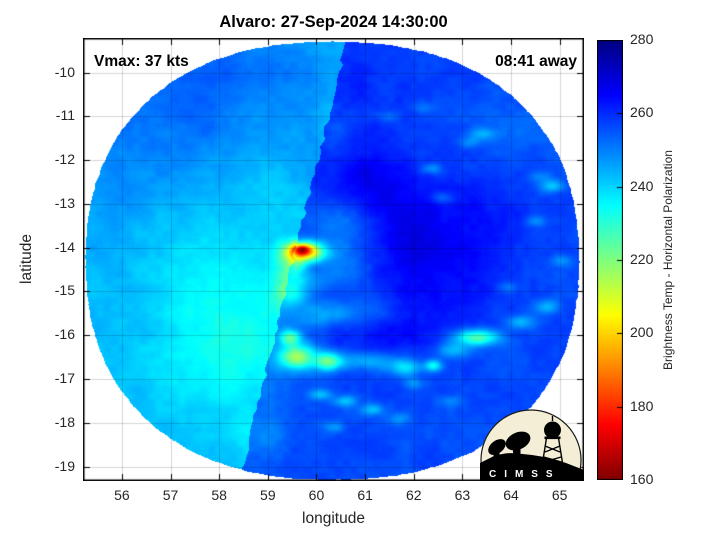 This screenshot has width=720, height=540. I want to click on y-tick-label: -15, so click(64, 290).